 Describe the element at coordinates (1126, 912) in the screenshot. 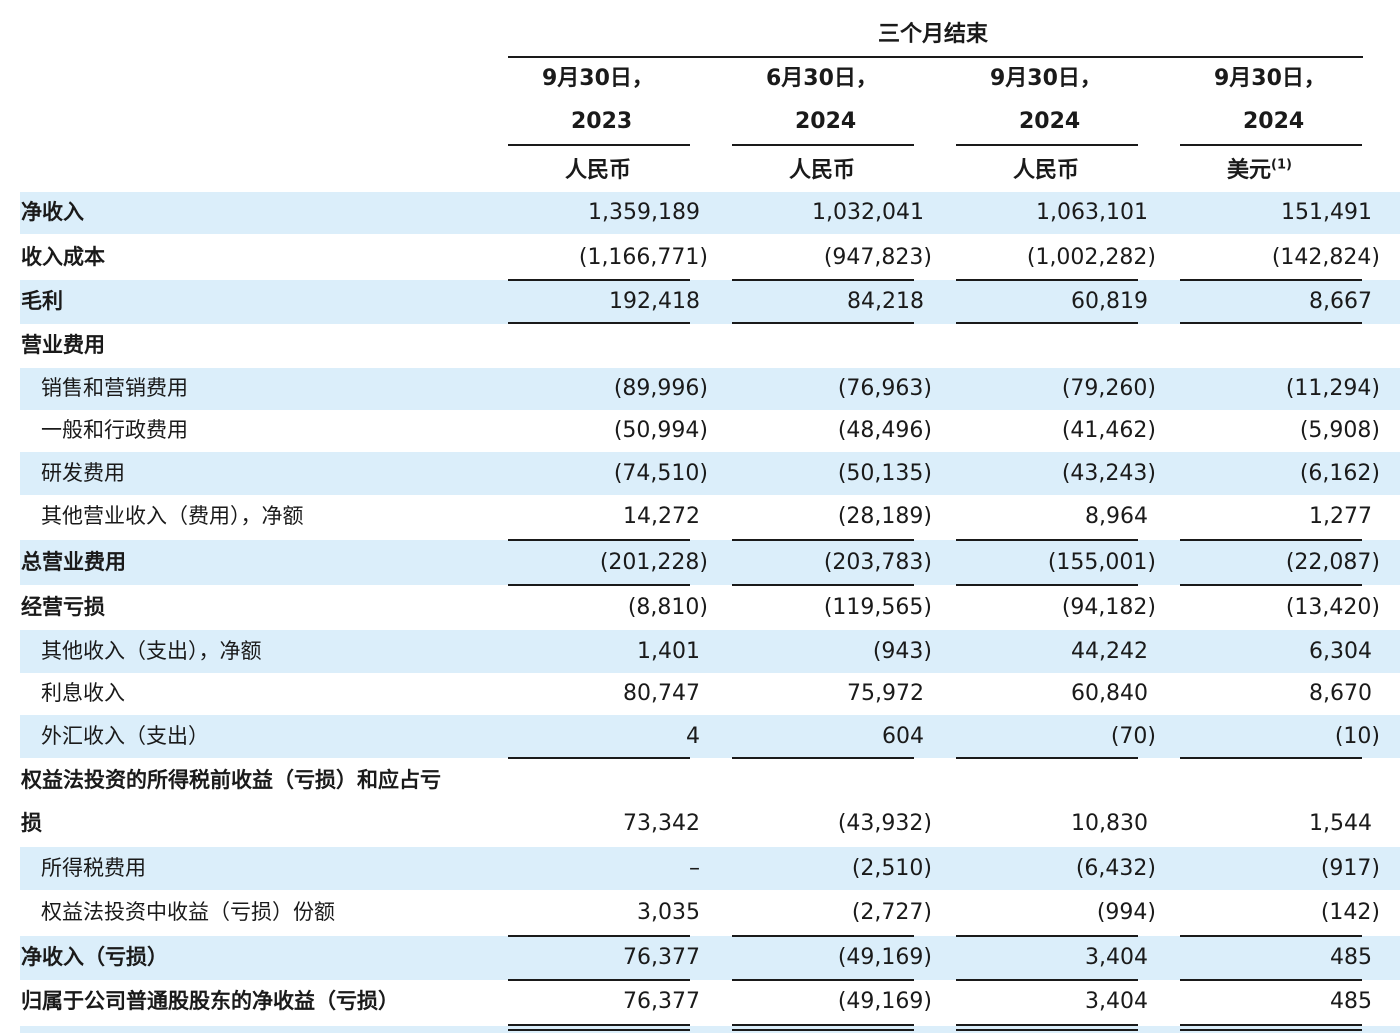

I see `value-cell: (994)` at that location.